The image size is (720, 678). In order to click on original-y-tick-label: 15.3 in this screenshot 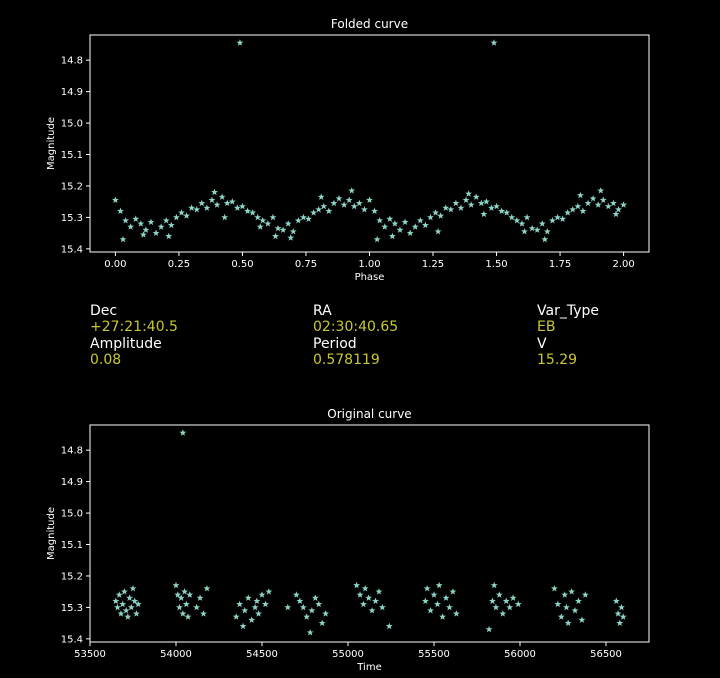, I will do `click(72, 608)`.